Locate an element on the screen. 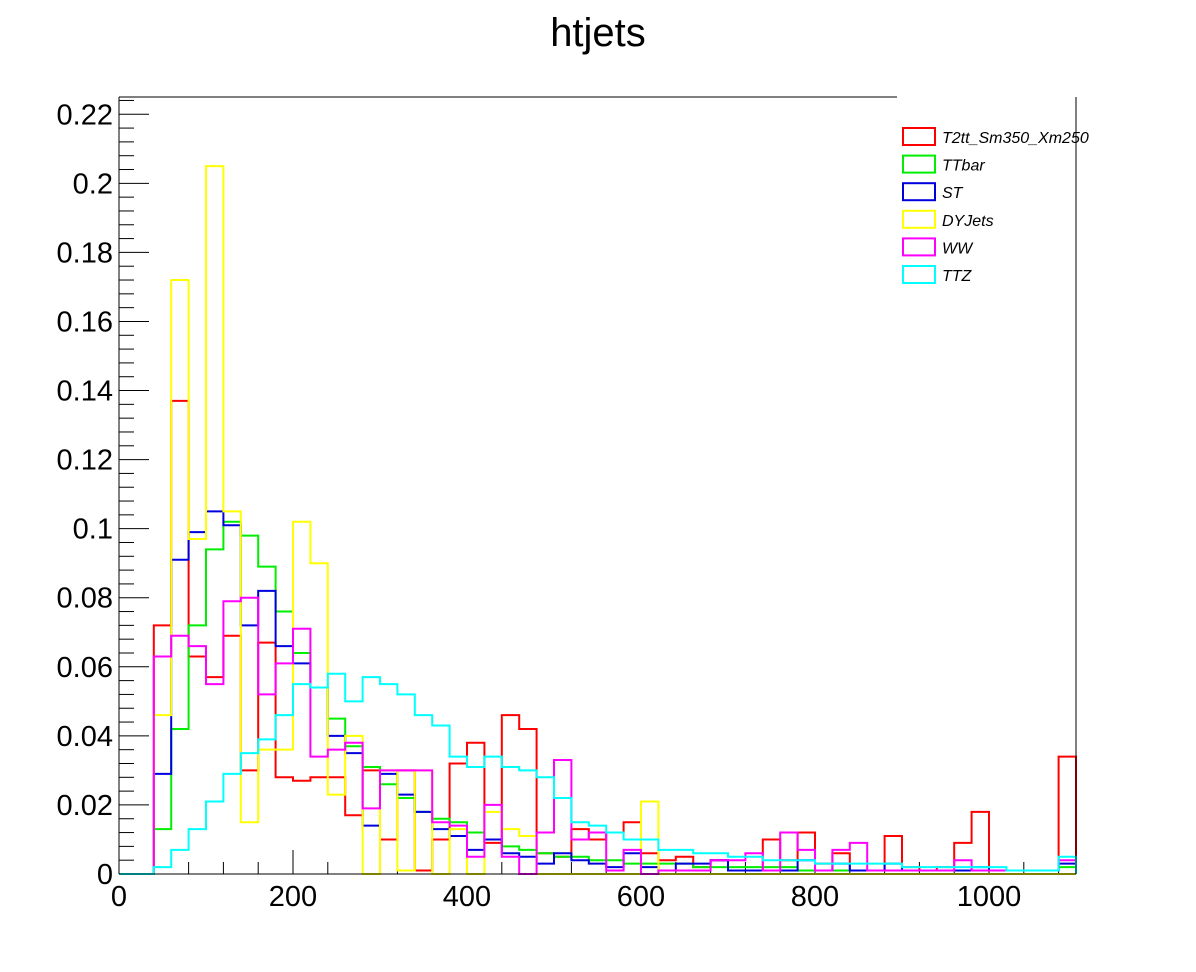 Image resolution: width=1196 pixels, height=972 pixels. legend: T2tt_Sm350_Xm250 TTbar ST DYJets WW TTZ is located at coordinates (995, 206).